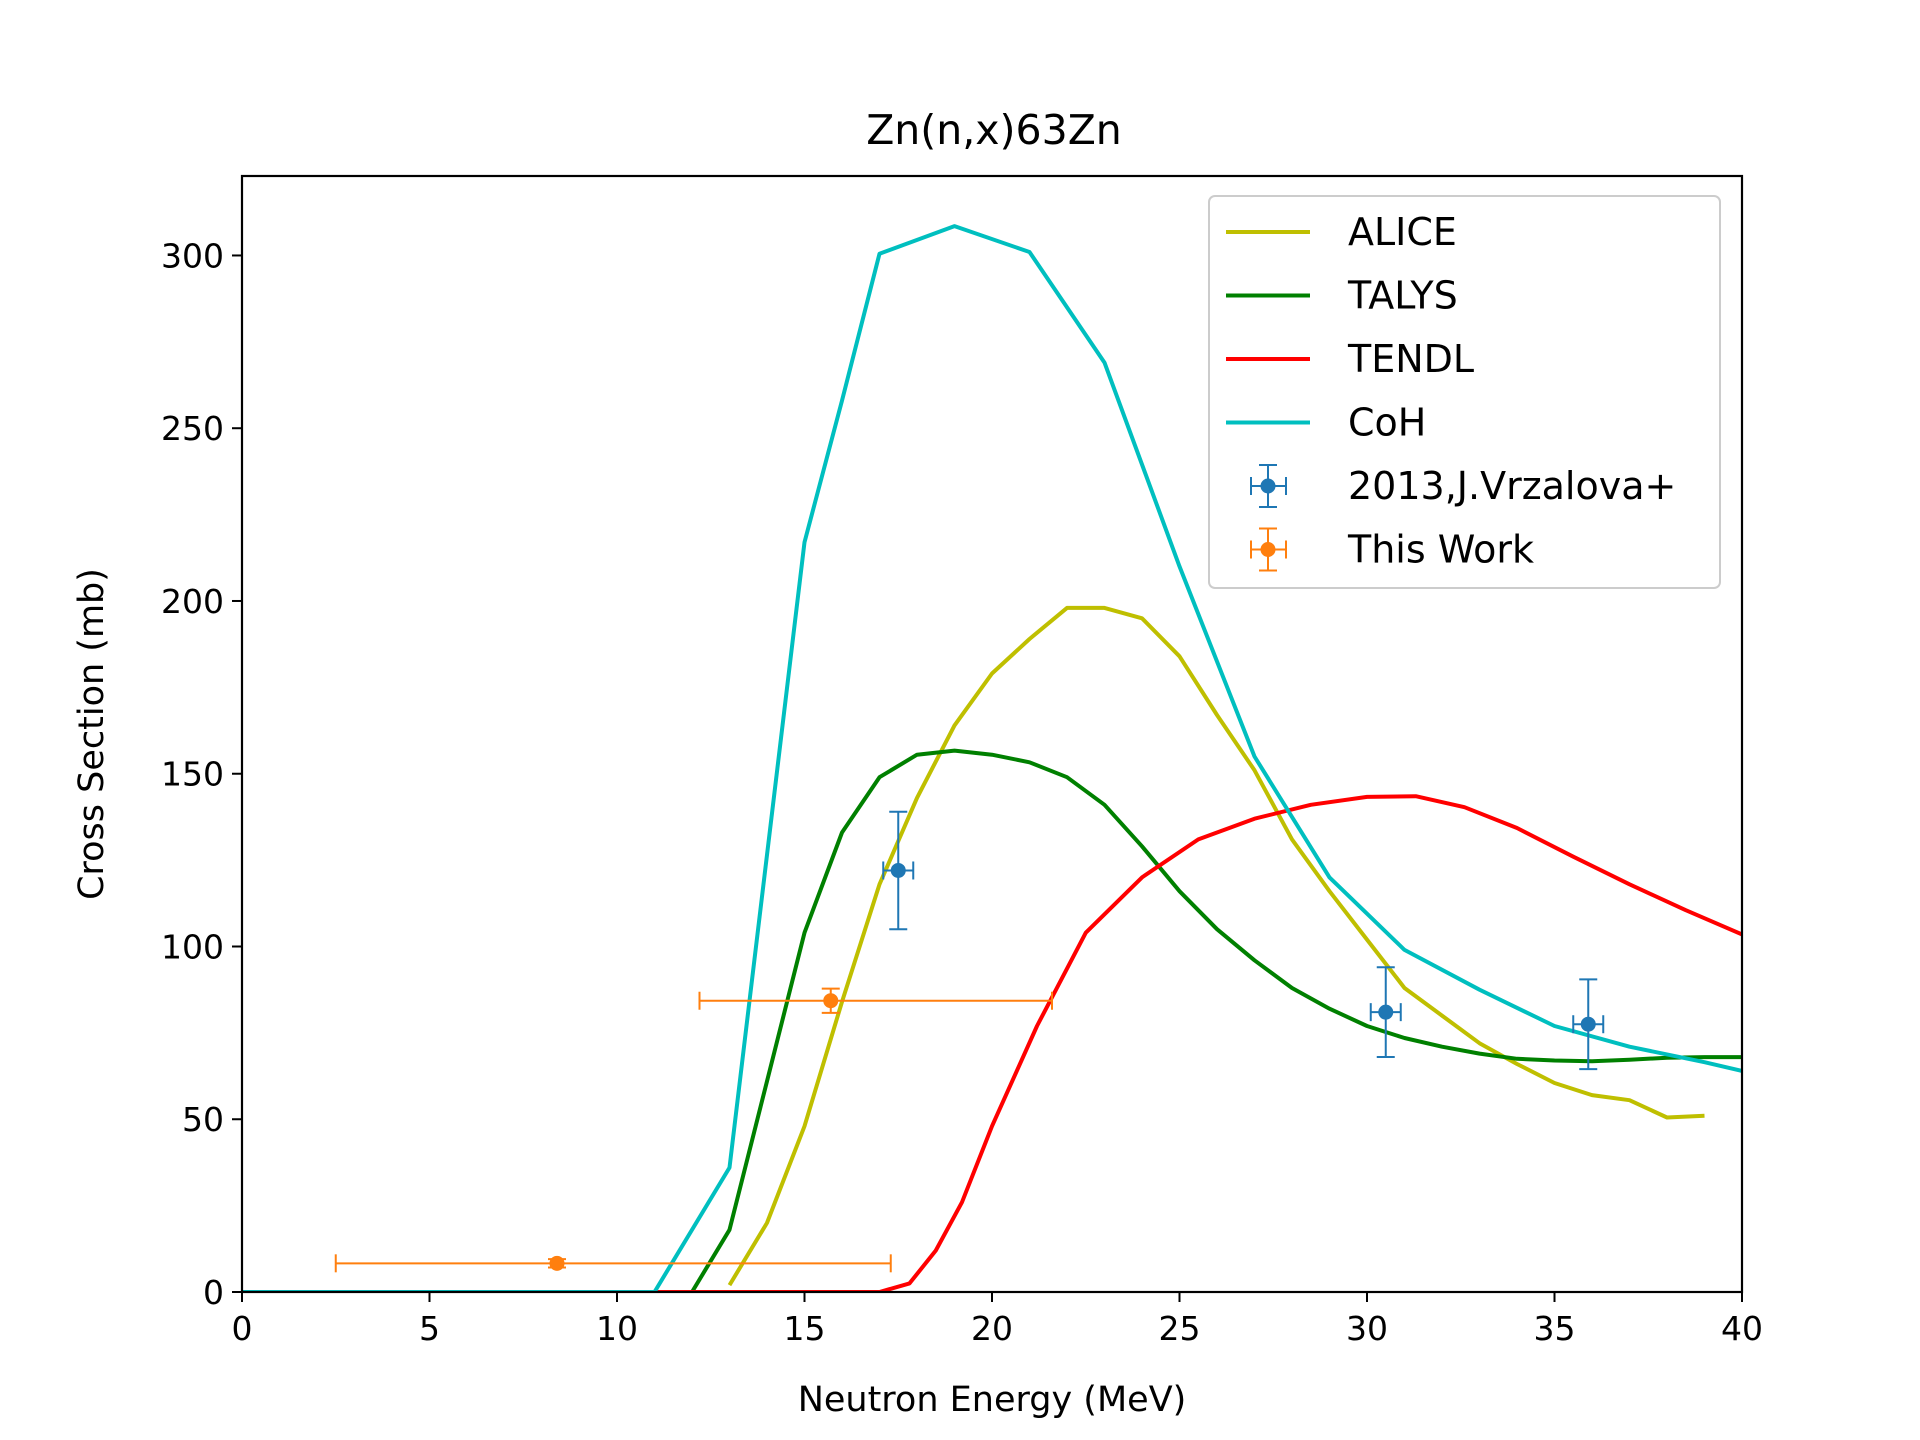 Image resolution: width=1920 pixels, height=1440 pixels. Describe the element at coordinates (1742, 1328) in the screenshot. I see `x-tick-label: 40` at that location.